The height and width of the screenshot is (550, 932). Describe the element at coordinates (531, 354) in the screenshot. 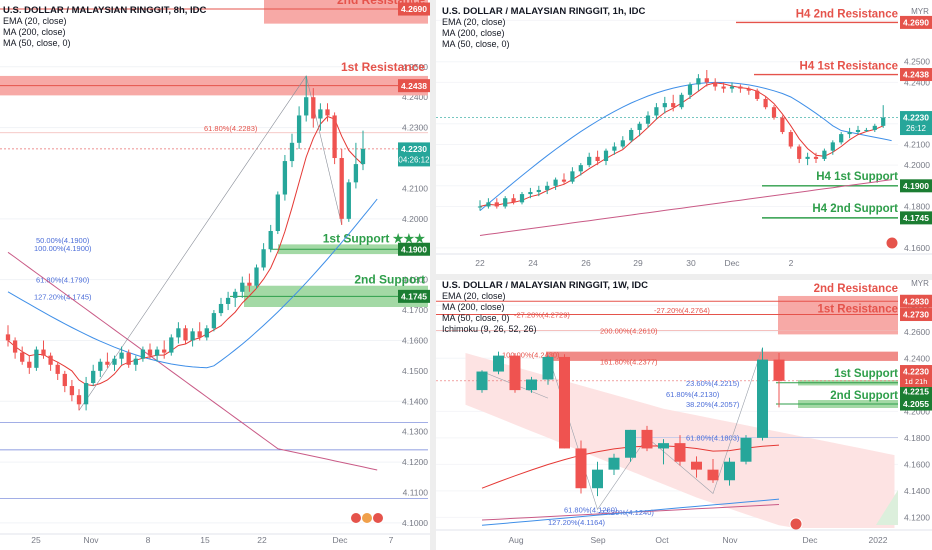

I see `fib-label: 100.00%(4.2430)` at that location.